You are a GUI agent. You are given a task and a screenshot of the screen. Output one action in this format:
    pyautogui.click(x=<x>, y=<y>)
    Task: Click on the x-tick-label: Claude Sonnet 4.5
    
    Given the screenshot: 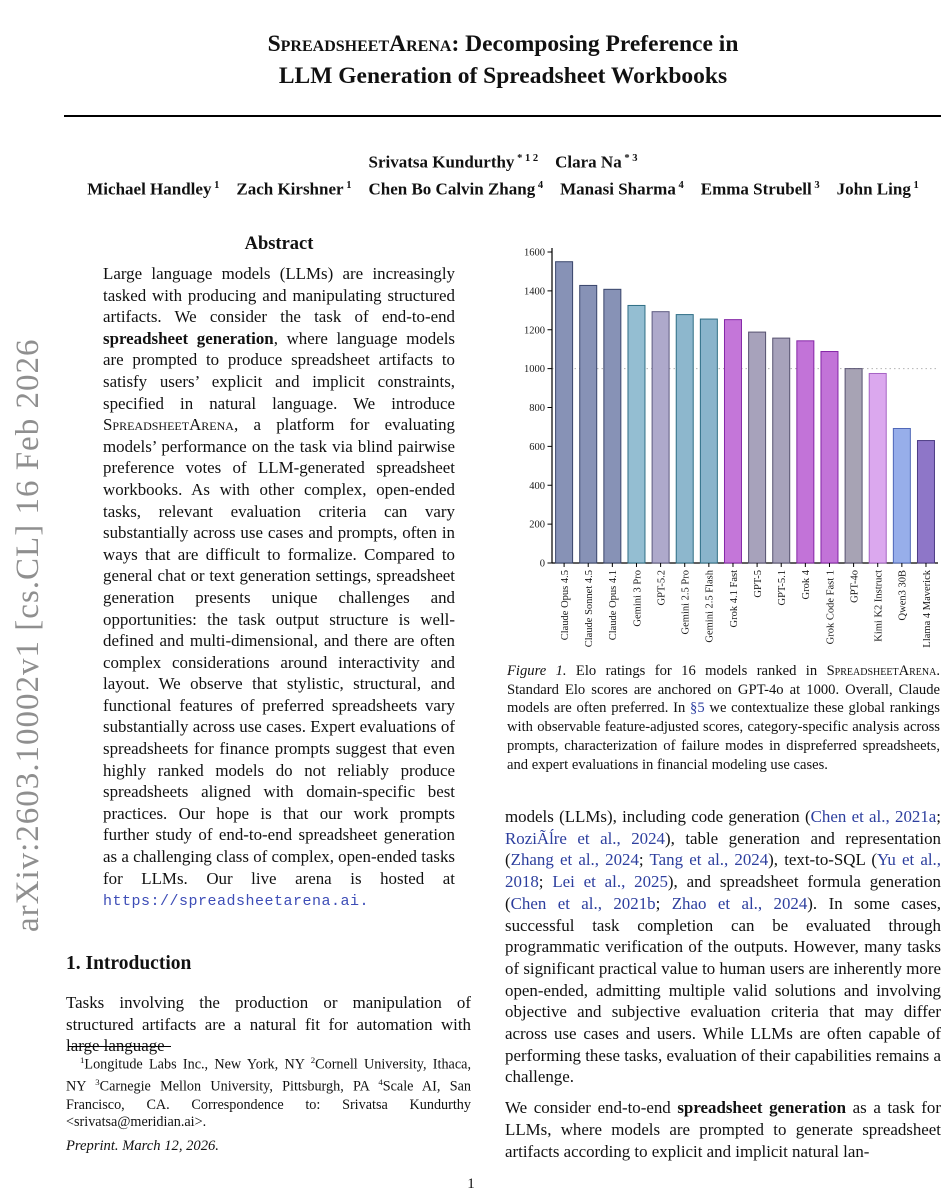 What is the action you would take?
    pyautogui.click(x=589, y=608)
    